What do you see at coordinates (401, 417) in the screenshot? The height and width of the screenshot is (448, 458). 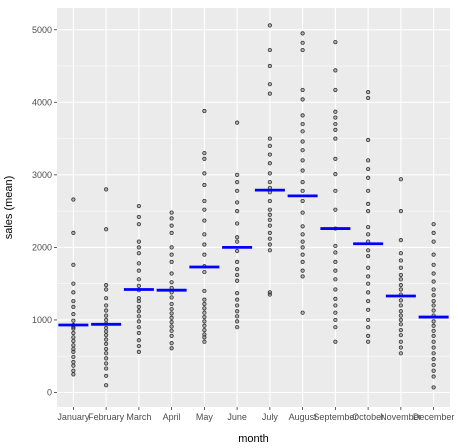 I see `x-tick-label: November` at bounding box center [401, 417].